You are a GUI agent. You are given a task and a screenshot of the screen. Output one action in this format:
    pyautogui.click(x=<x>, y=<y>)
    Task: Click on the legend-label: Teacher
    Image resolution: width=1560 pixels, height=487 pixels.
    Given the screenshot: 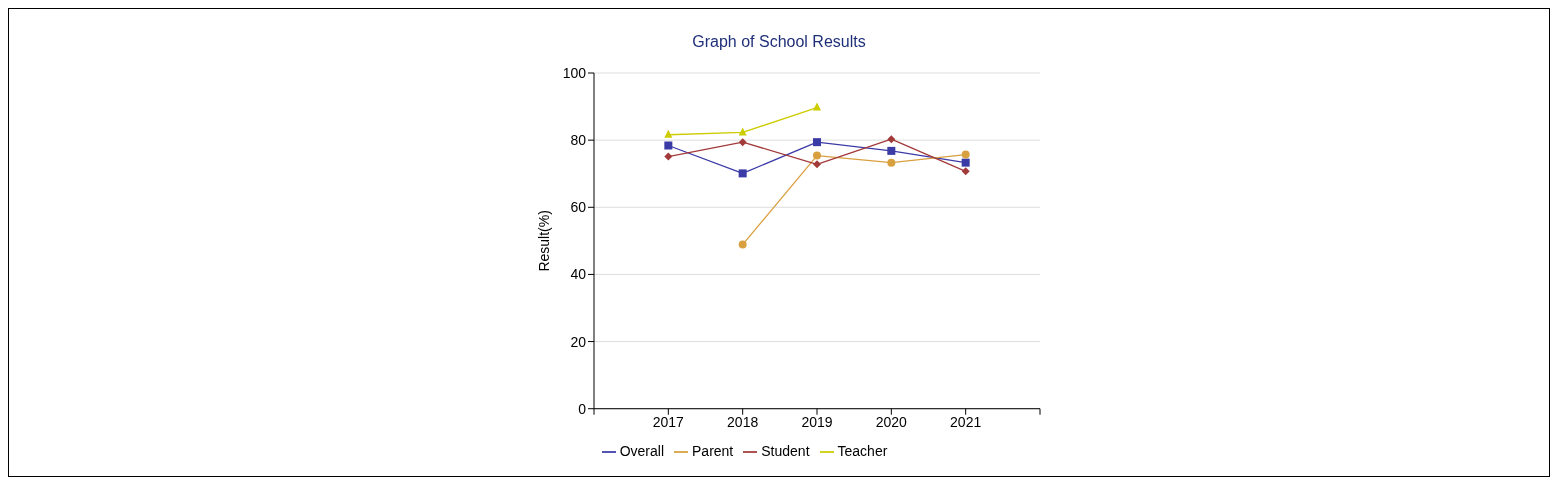 What is the action you would take?
    pyautogui.click(x=862, y=450)
    